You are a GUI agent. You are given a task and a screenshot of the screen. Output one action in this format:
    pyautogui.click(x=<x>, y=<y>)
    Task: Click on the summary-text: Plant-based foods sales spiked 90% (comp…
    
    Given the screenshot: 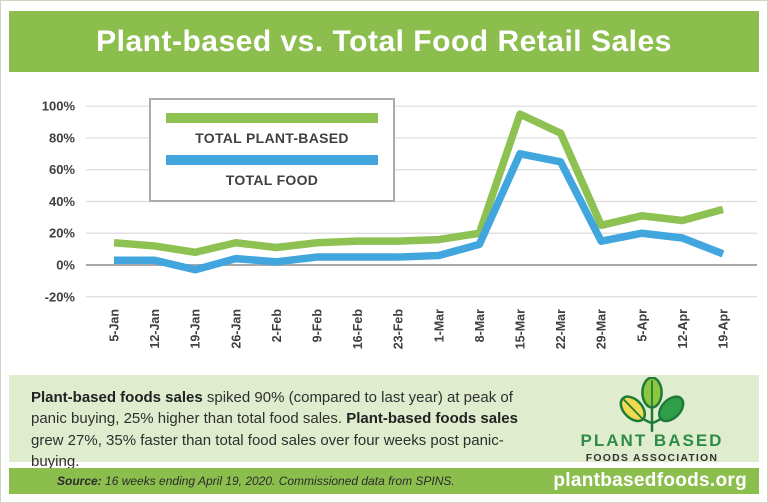 What is the action you would take?
    pyautogui.click(x=287, y=429)
    